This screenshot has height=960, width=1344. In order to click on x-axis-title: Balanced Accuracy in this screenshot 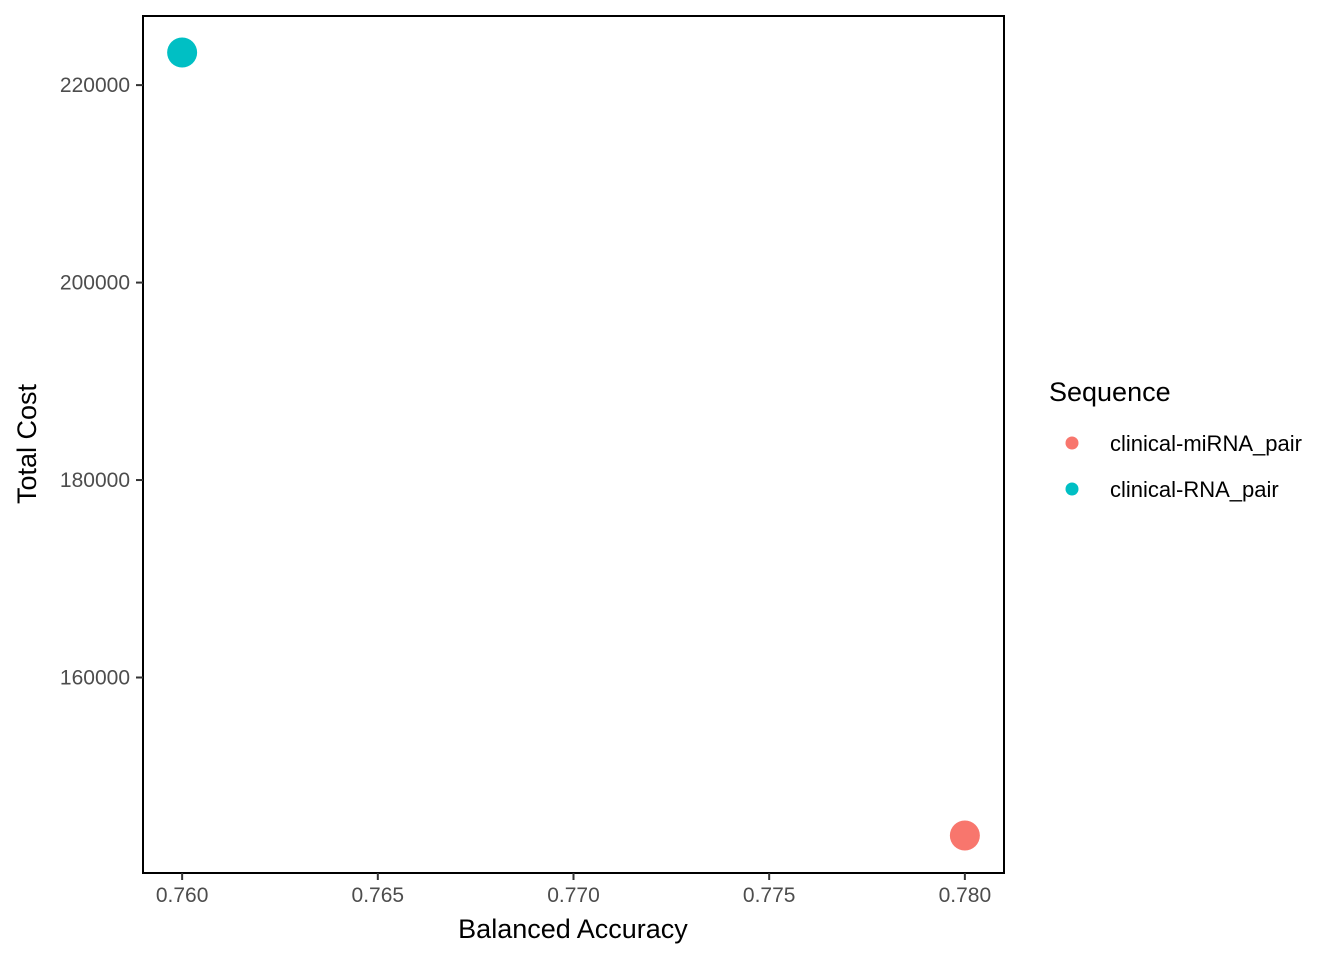, I will do `click(573, 929)`.